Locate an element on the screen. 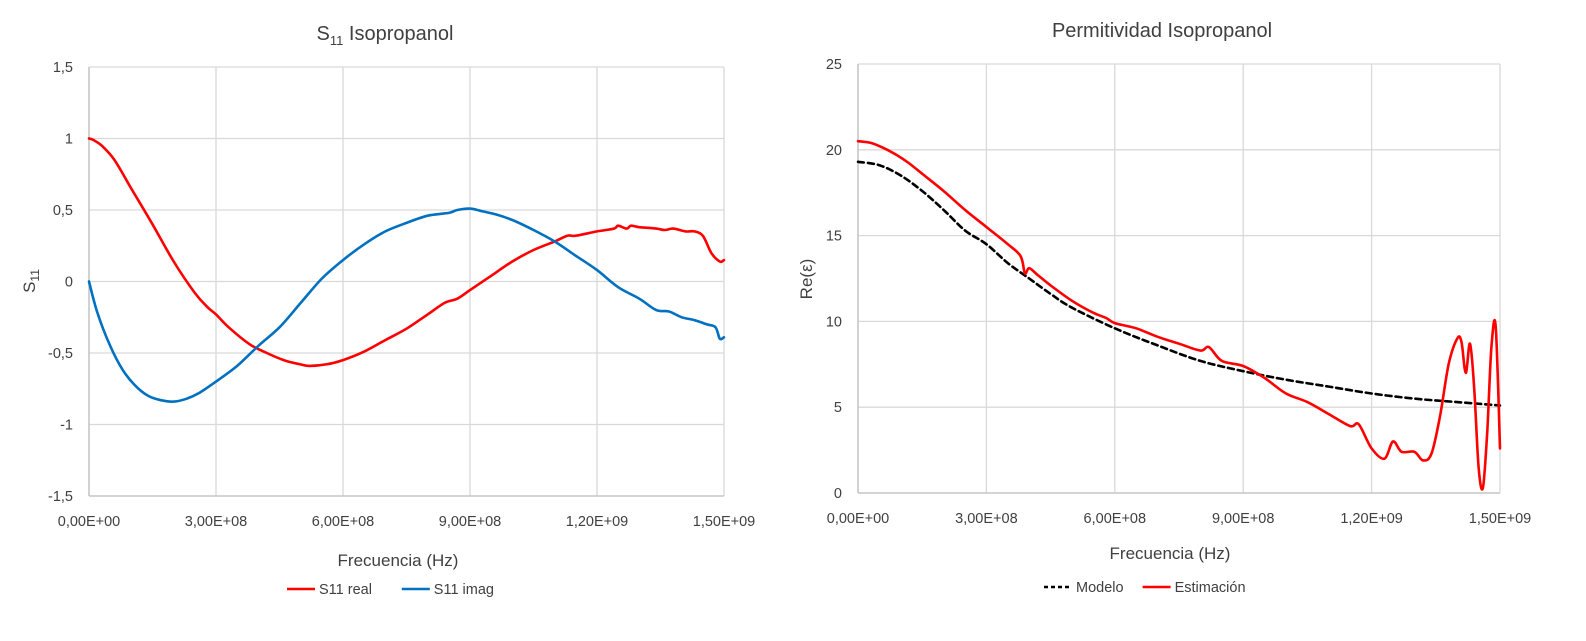 The width and height of the screenshot is (1586, 641). s11-x-axis-label: Frecuencia (Hz) is located at coordinates (398, 560).